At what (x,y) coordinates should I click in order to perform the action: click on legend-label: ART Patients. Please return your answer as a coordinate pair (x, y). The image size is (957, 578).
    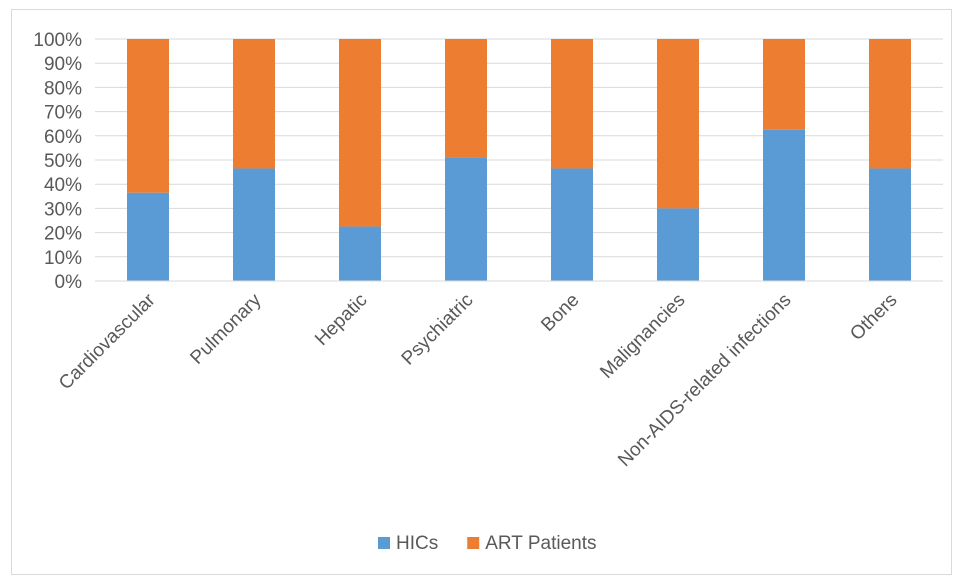
    Looking at the image, I should click on (540, 543).